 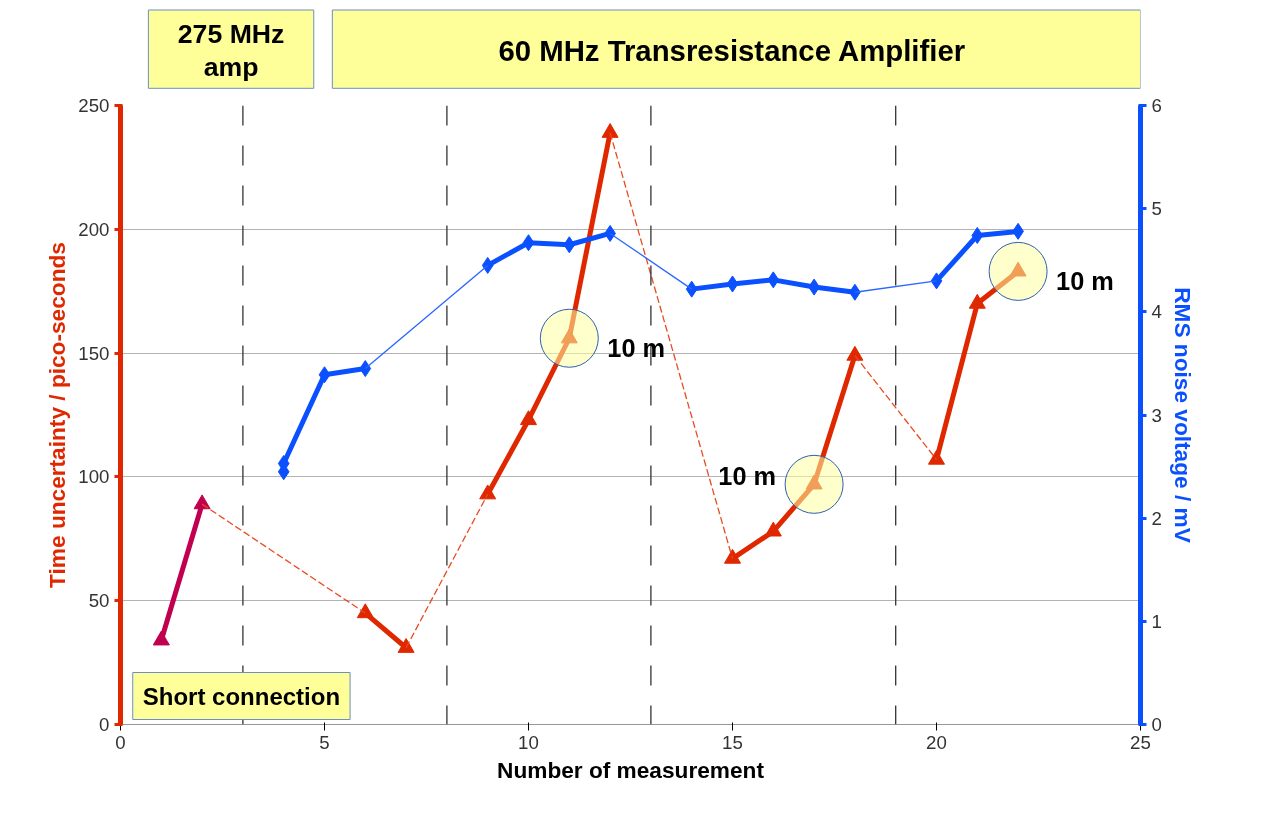 I want to click on text: 275 MHz amp, so click(x=231, y=50).